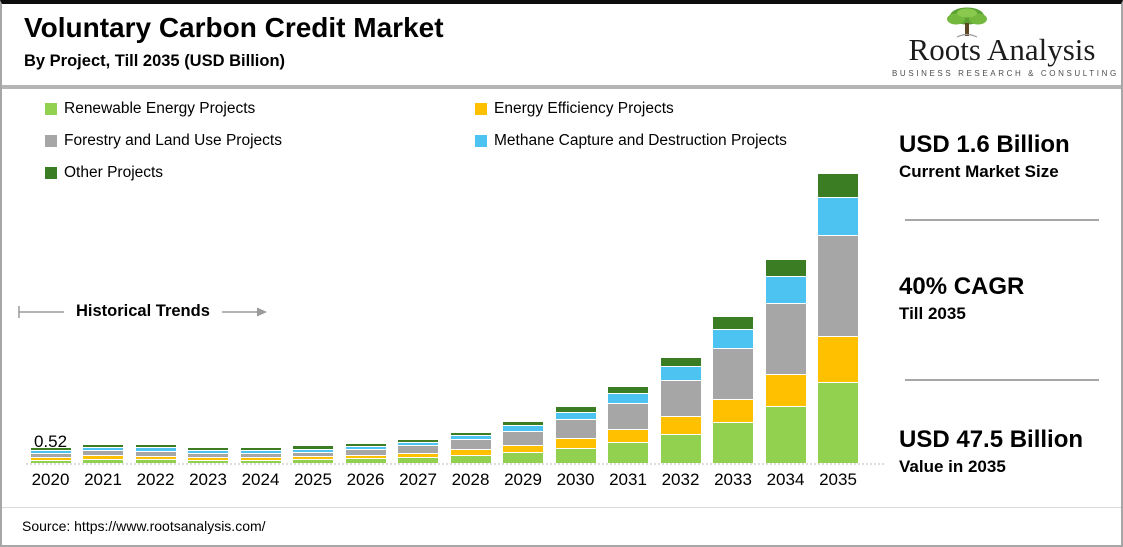 The image size is (1123, 547). I want to click on bar-2031, so click(628, 425).